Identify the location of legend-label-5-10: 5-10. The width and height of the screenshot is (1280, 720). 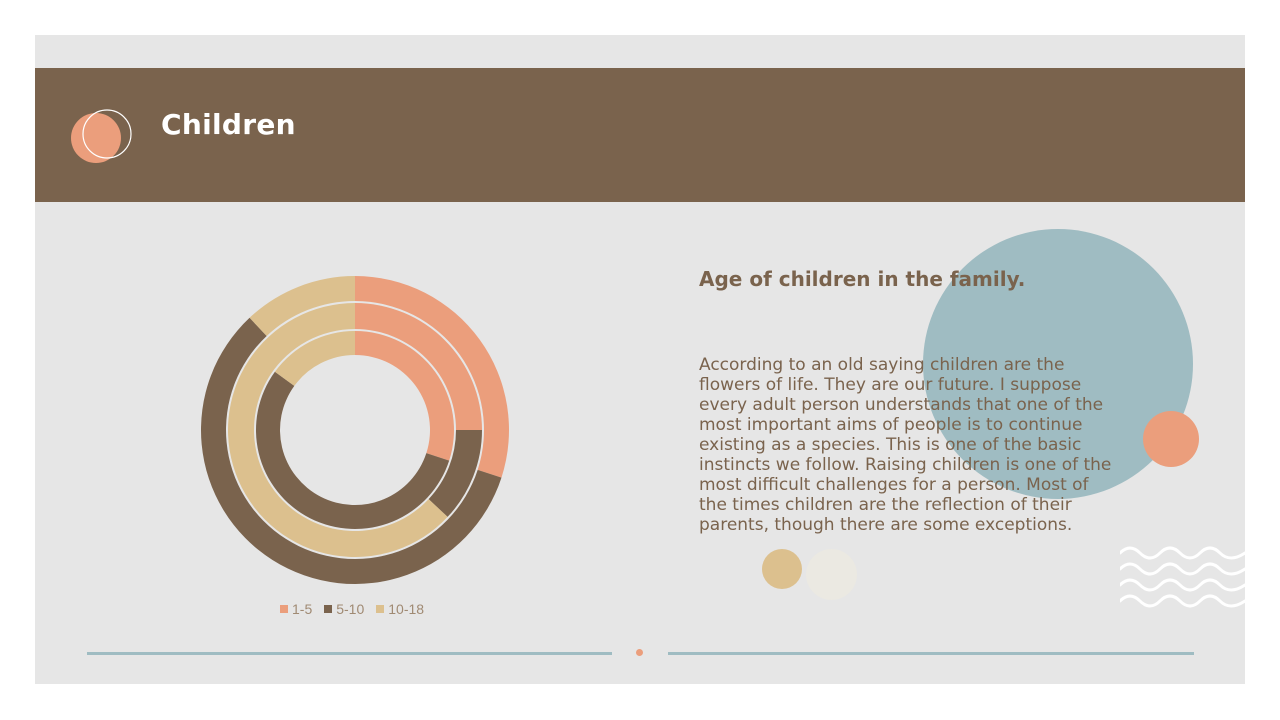
(350, 609).